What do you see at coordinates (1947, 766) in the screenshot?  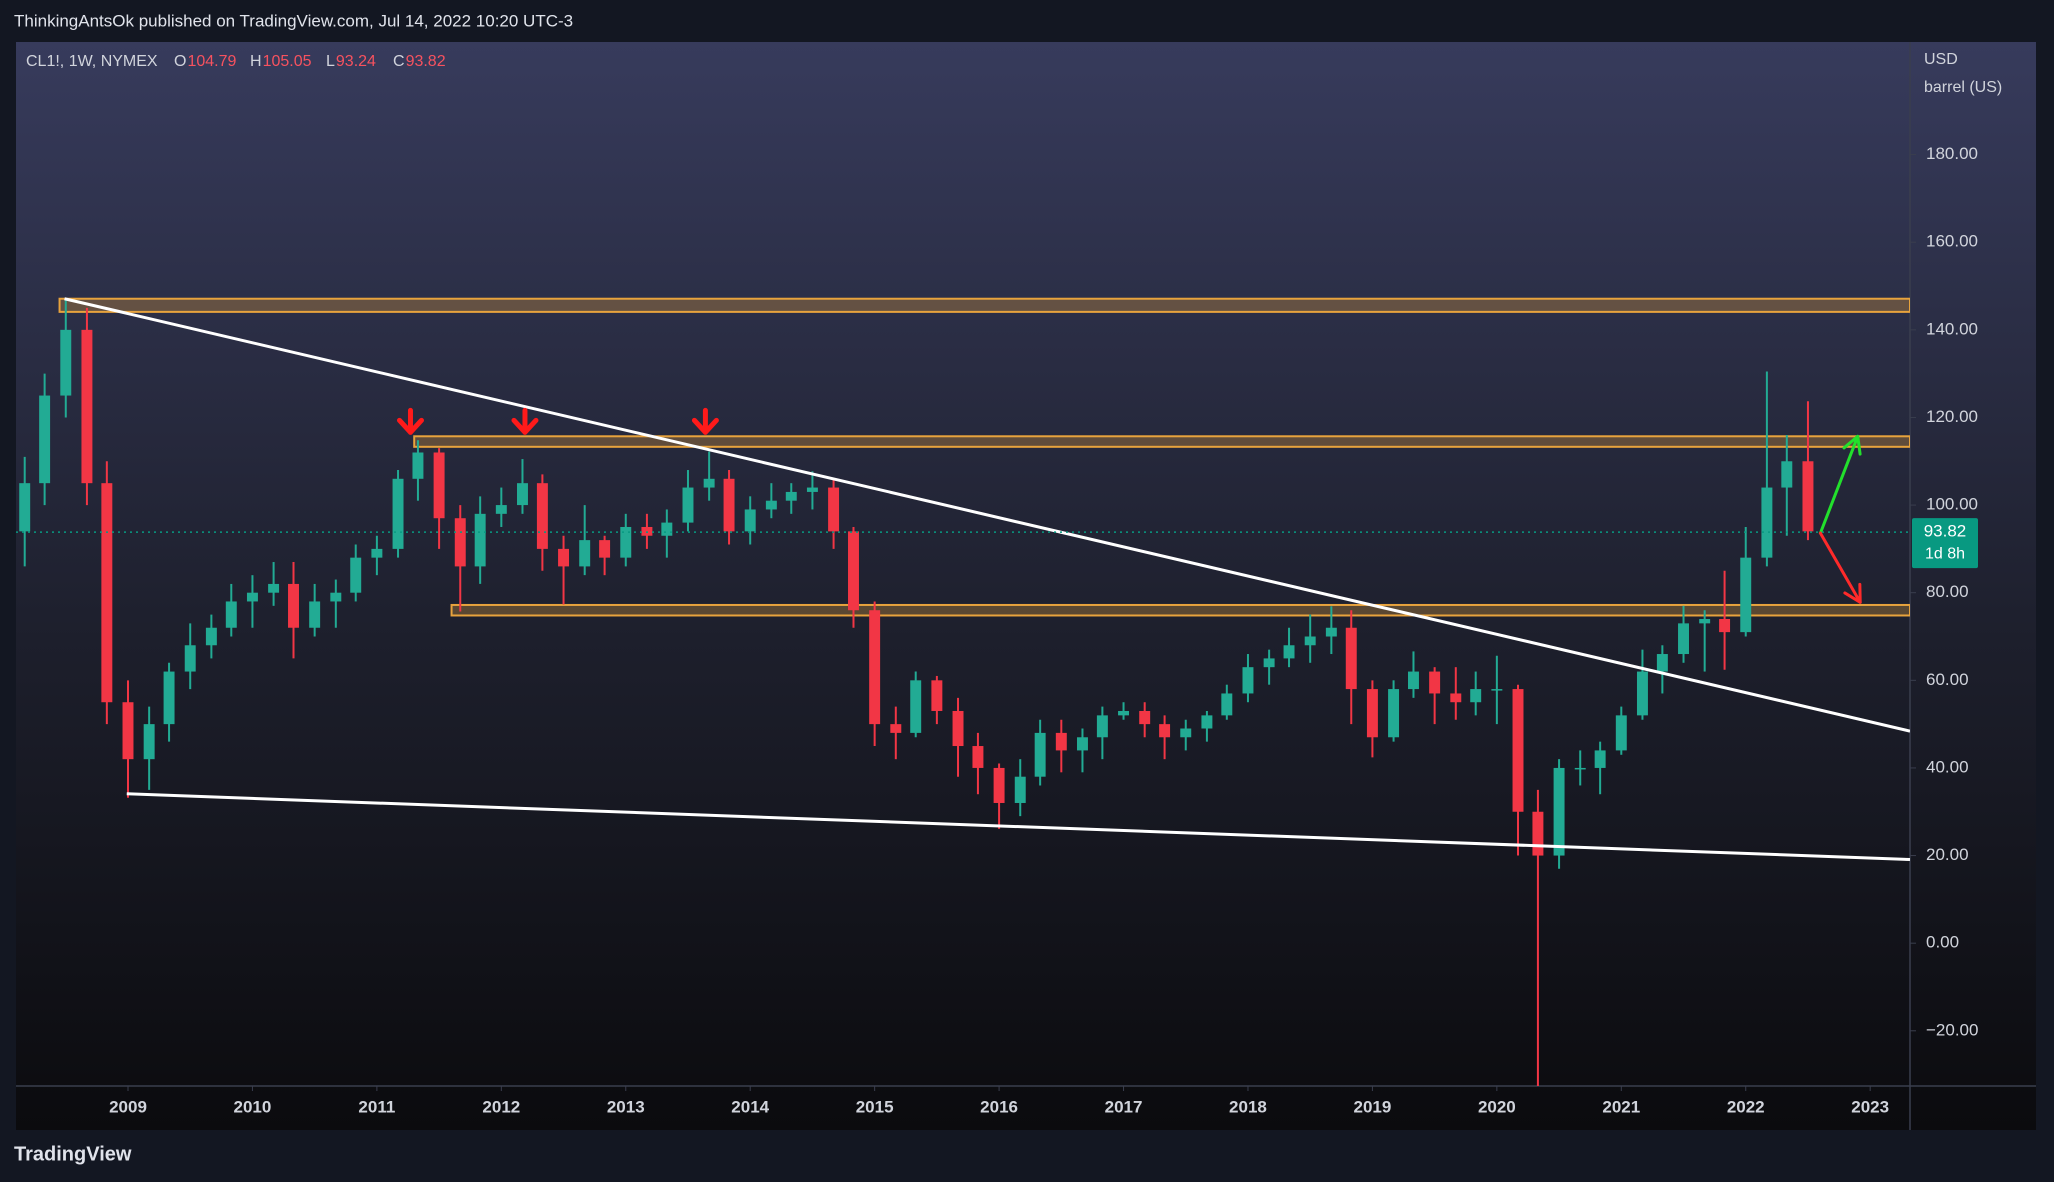 I see `y-tick-label: 40.00` at bounding box center [1947, 766].